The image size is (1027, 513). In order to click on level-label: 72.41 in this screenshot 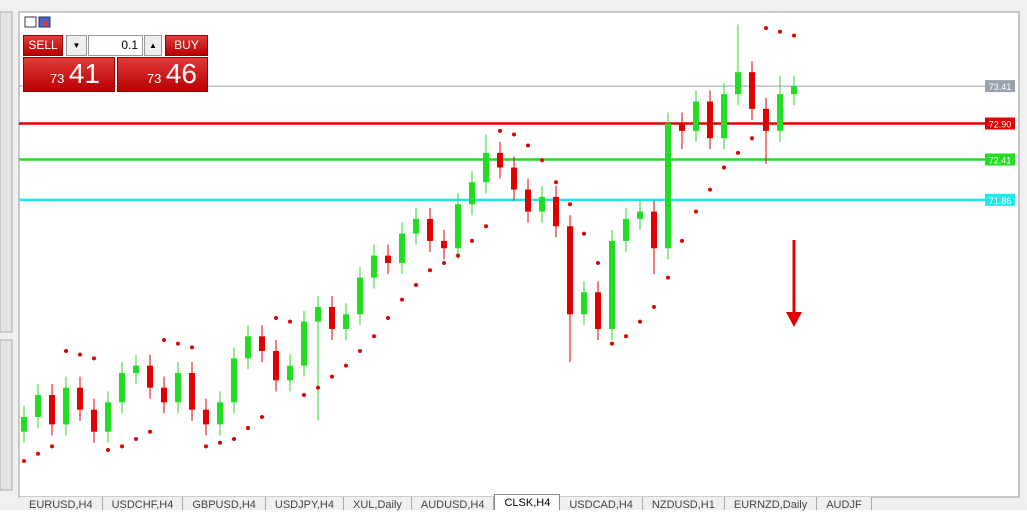, I will do `click(1000, 160)`.